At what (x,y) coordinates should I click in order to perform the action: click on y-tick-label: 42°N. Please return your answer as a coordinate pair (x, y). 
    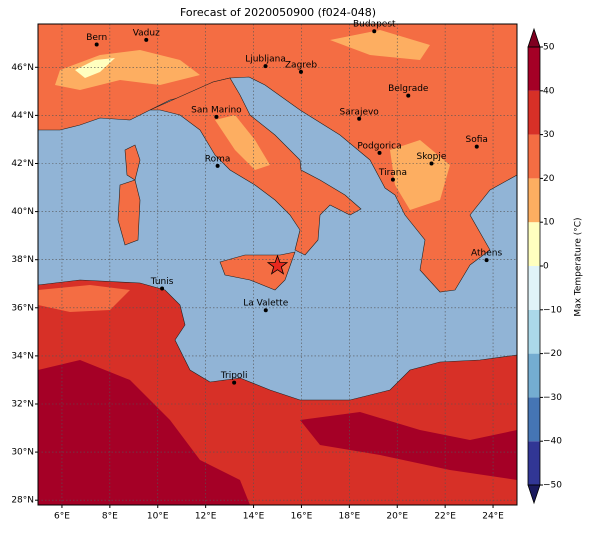
    Looking at the image, I should click on (22, 164).